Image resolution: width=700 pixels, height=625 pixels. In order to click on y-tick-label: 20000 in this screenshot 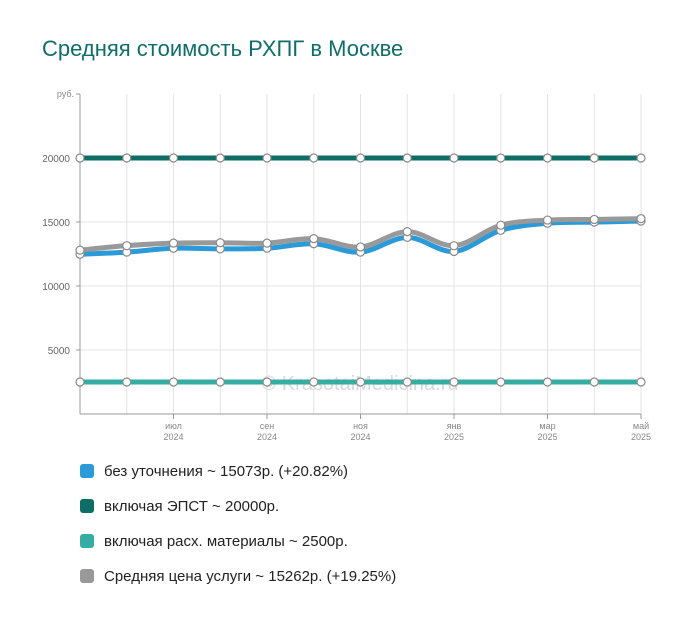, I will do `click(56, 159)`.